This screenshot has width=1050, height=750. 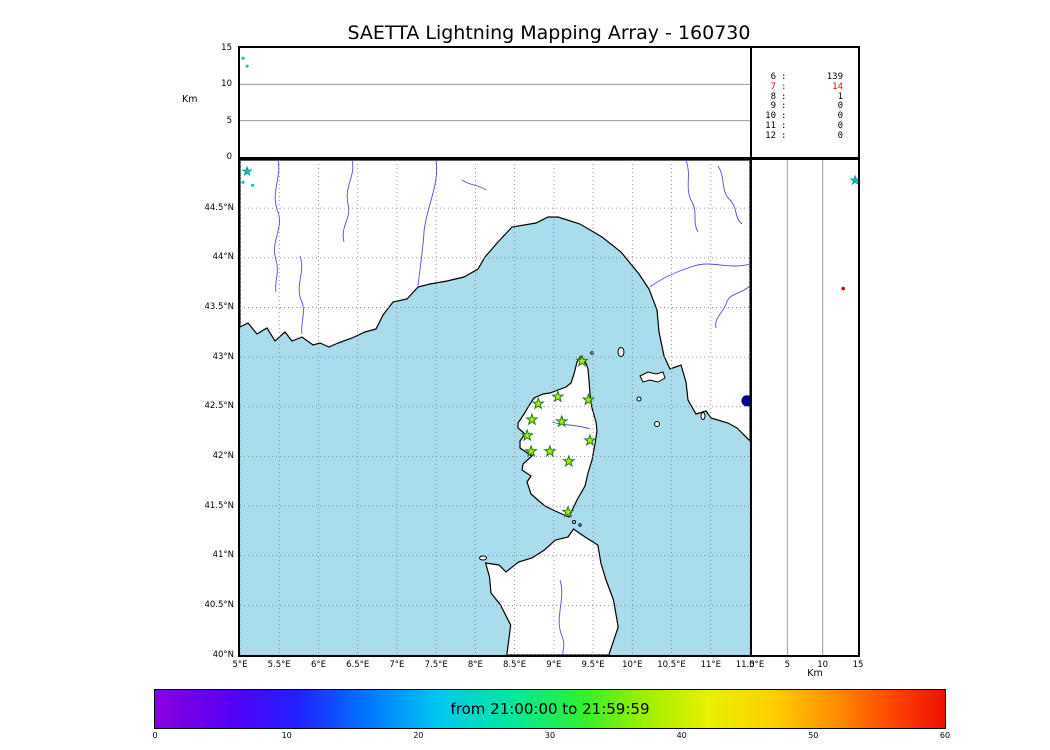 What do you see at coordinates (632, 665) in the screenshot?
I see `longitude-tick-label: 10°E` at bounding box center [632, 665].